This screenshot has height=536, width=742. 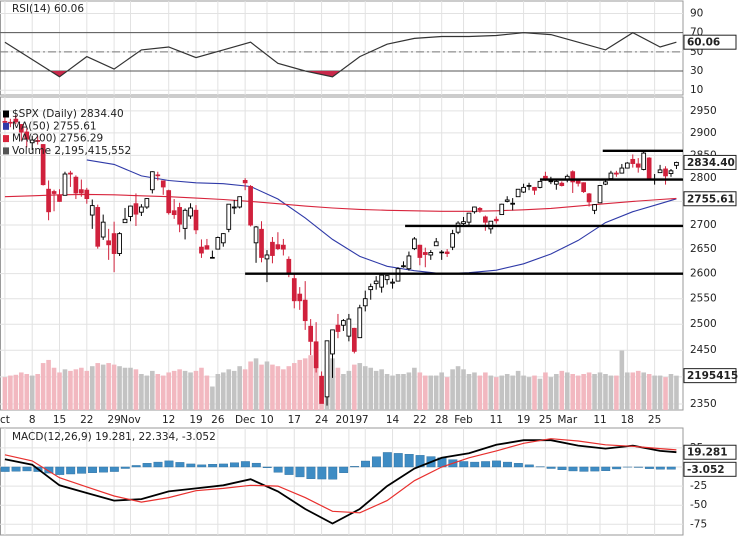 What do you see at coordinates (266, 420) in the screenshot?
I see `x-tick-label: 10` at bounding box center [266, 420].